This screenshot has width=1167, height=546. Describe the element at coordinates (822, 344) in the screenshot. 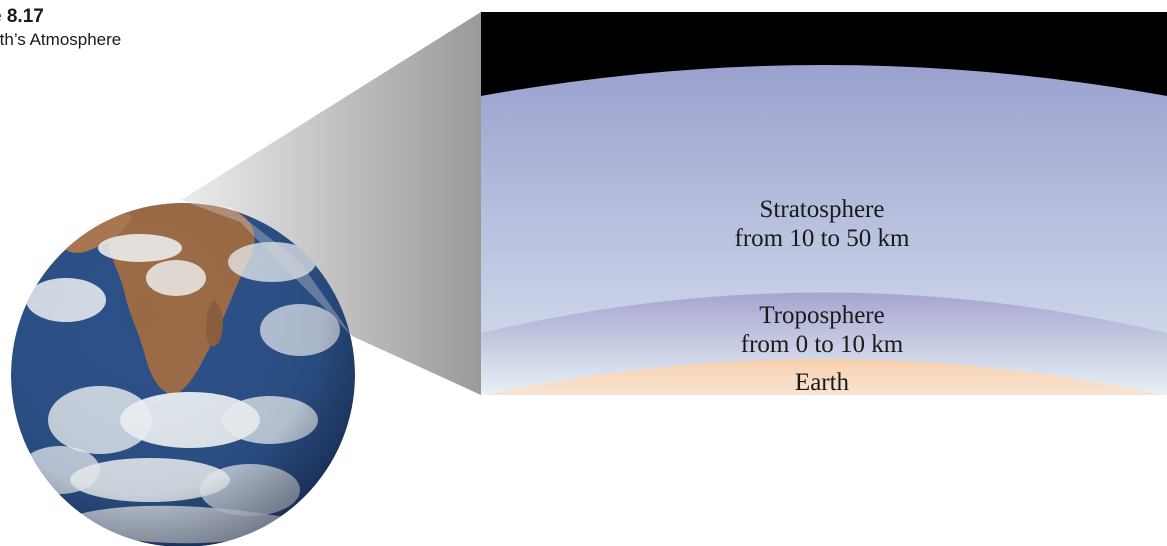

I see `troposphere-range: from 0 to 10 km` at that location.